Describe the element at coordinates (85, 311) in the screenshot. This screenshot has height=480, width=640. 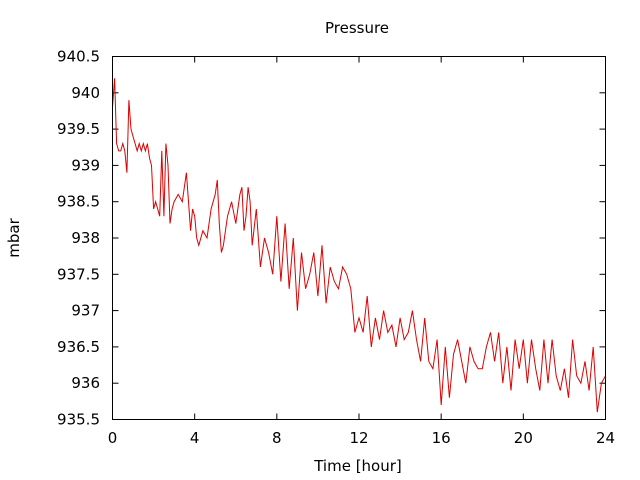
I see `y-tick-label: 937` at that location.